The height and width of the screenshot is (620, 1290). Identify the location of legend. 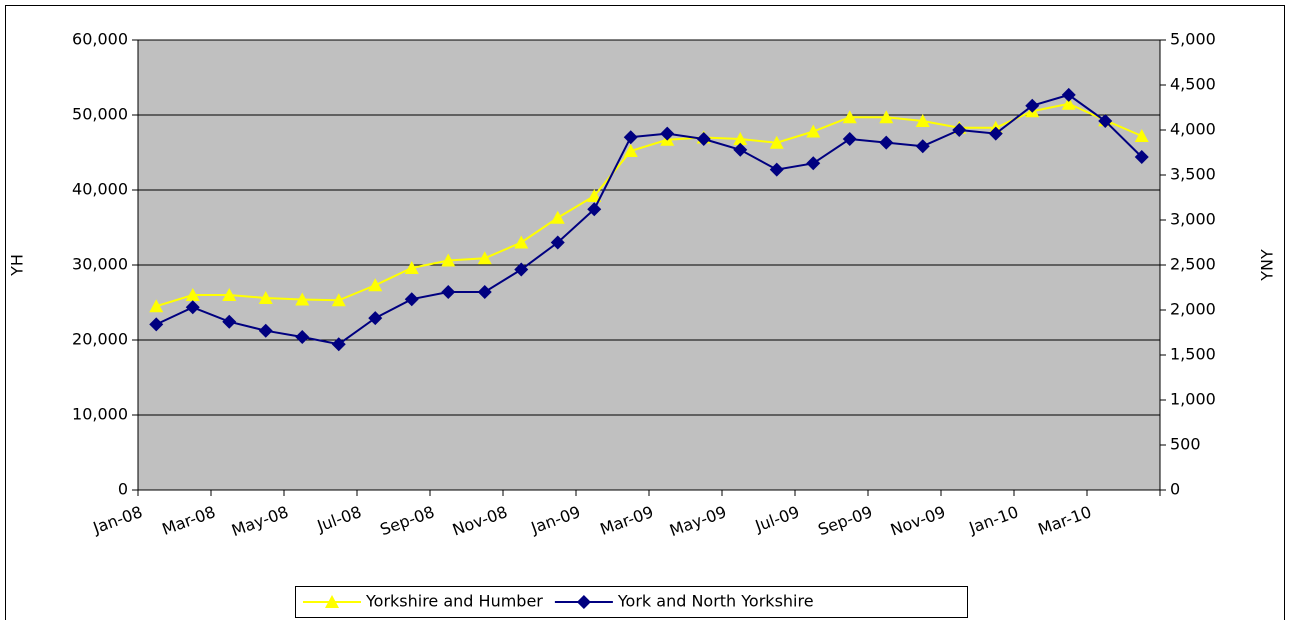
(631, 602).